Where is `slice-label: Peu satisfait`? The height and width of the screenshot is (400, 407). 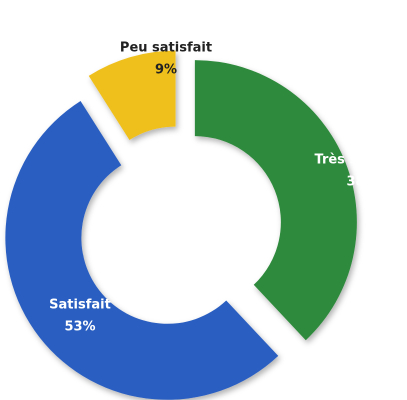 slice-label: Peu satisfait is located at coordinates (166, 48).